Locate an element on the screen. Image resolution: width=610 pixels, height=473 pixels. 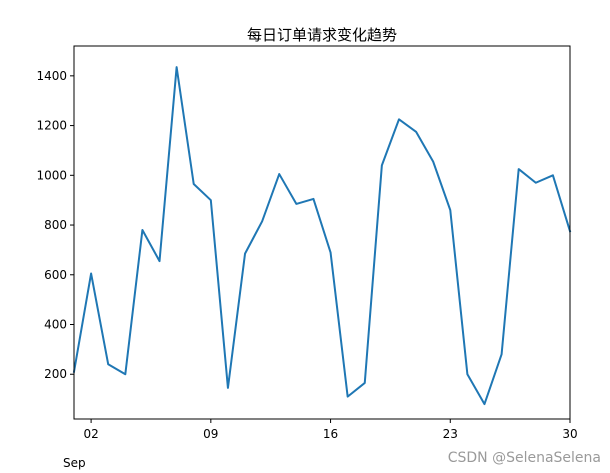
watermark-text: CSDN @SelenaSelena is located at coordinates (524, 458).